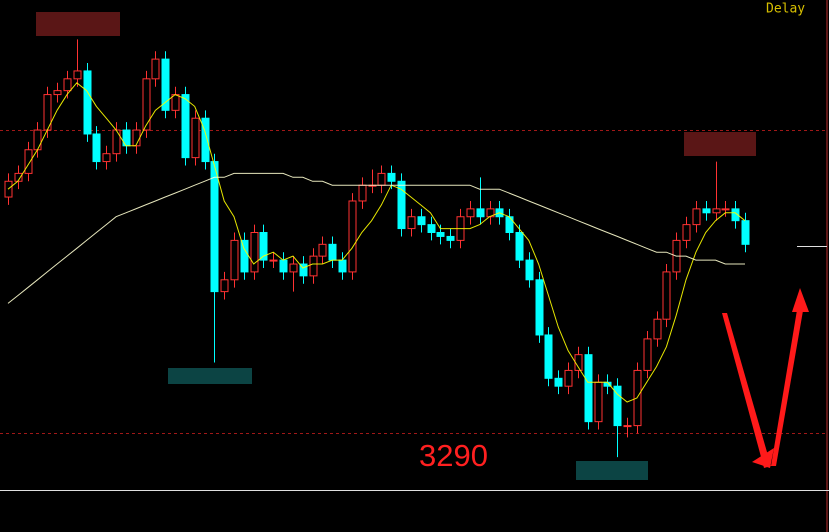  What do you see at coordinates (787, 385) in the screenshot?
I see `arrow-up` at bounding box center [787, 385].